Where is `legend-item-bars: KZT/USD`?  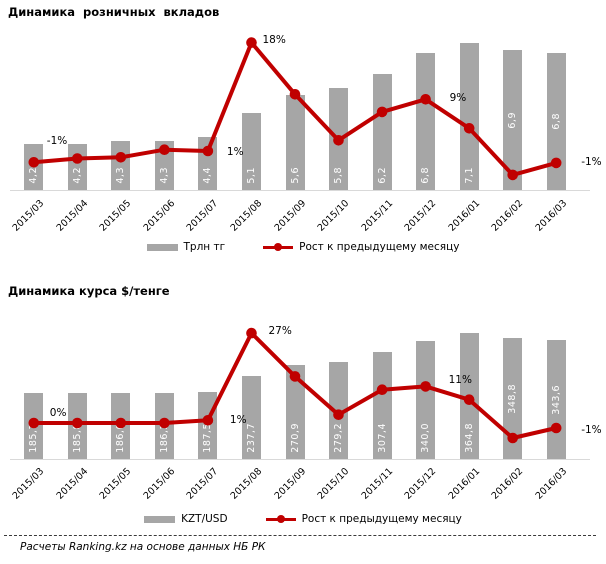 legend-item-bars: KZT/USD is located at coordinates (186, 519).